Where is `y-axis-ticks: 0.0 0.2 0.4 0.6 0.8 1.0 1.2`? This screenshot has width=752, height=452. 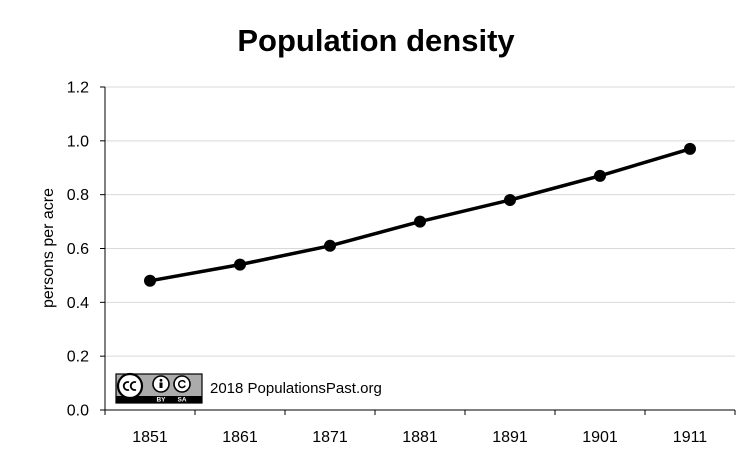
y-axis-ticks: 0.0 0.2 0.4 0.6 0.8 1.0 1.2 is located at coordinates (86, 250).